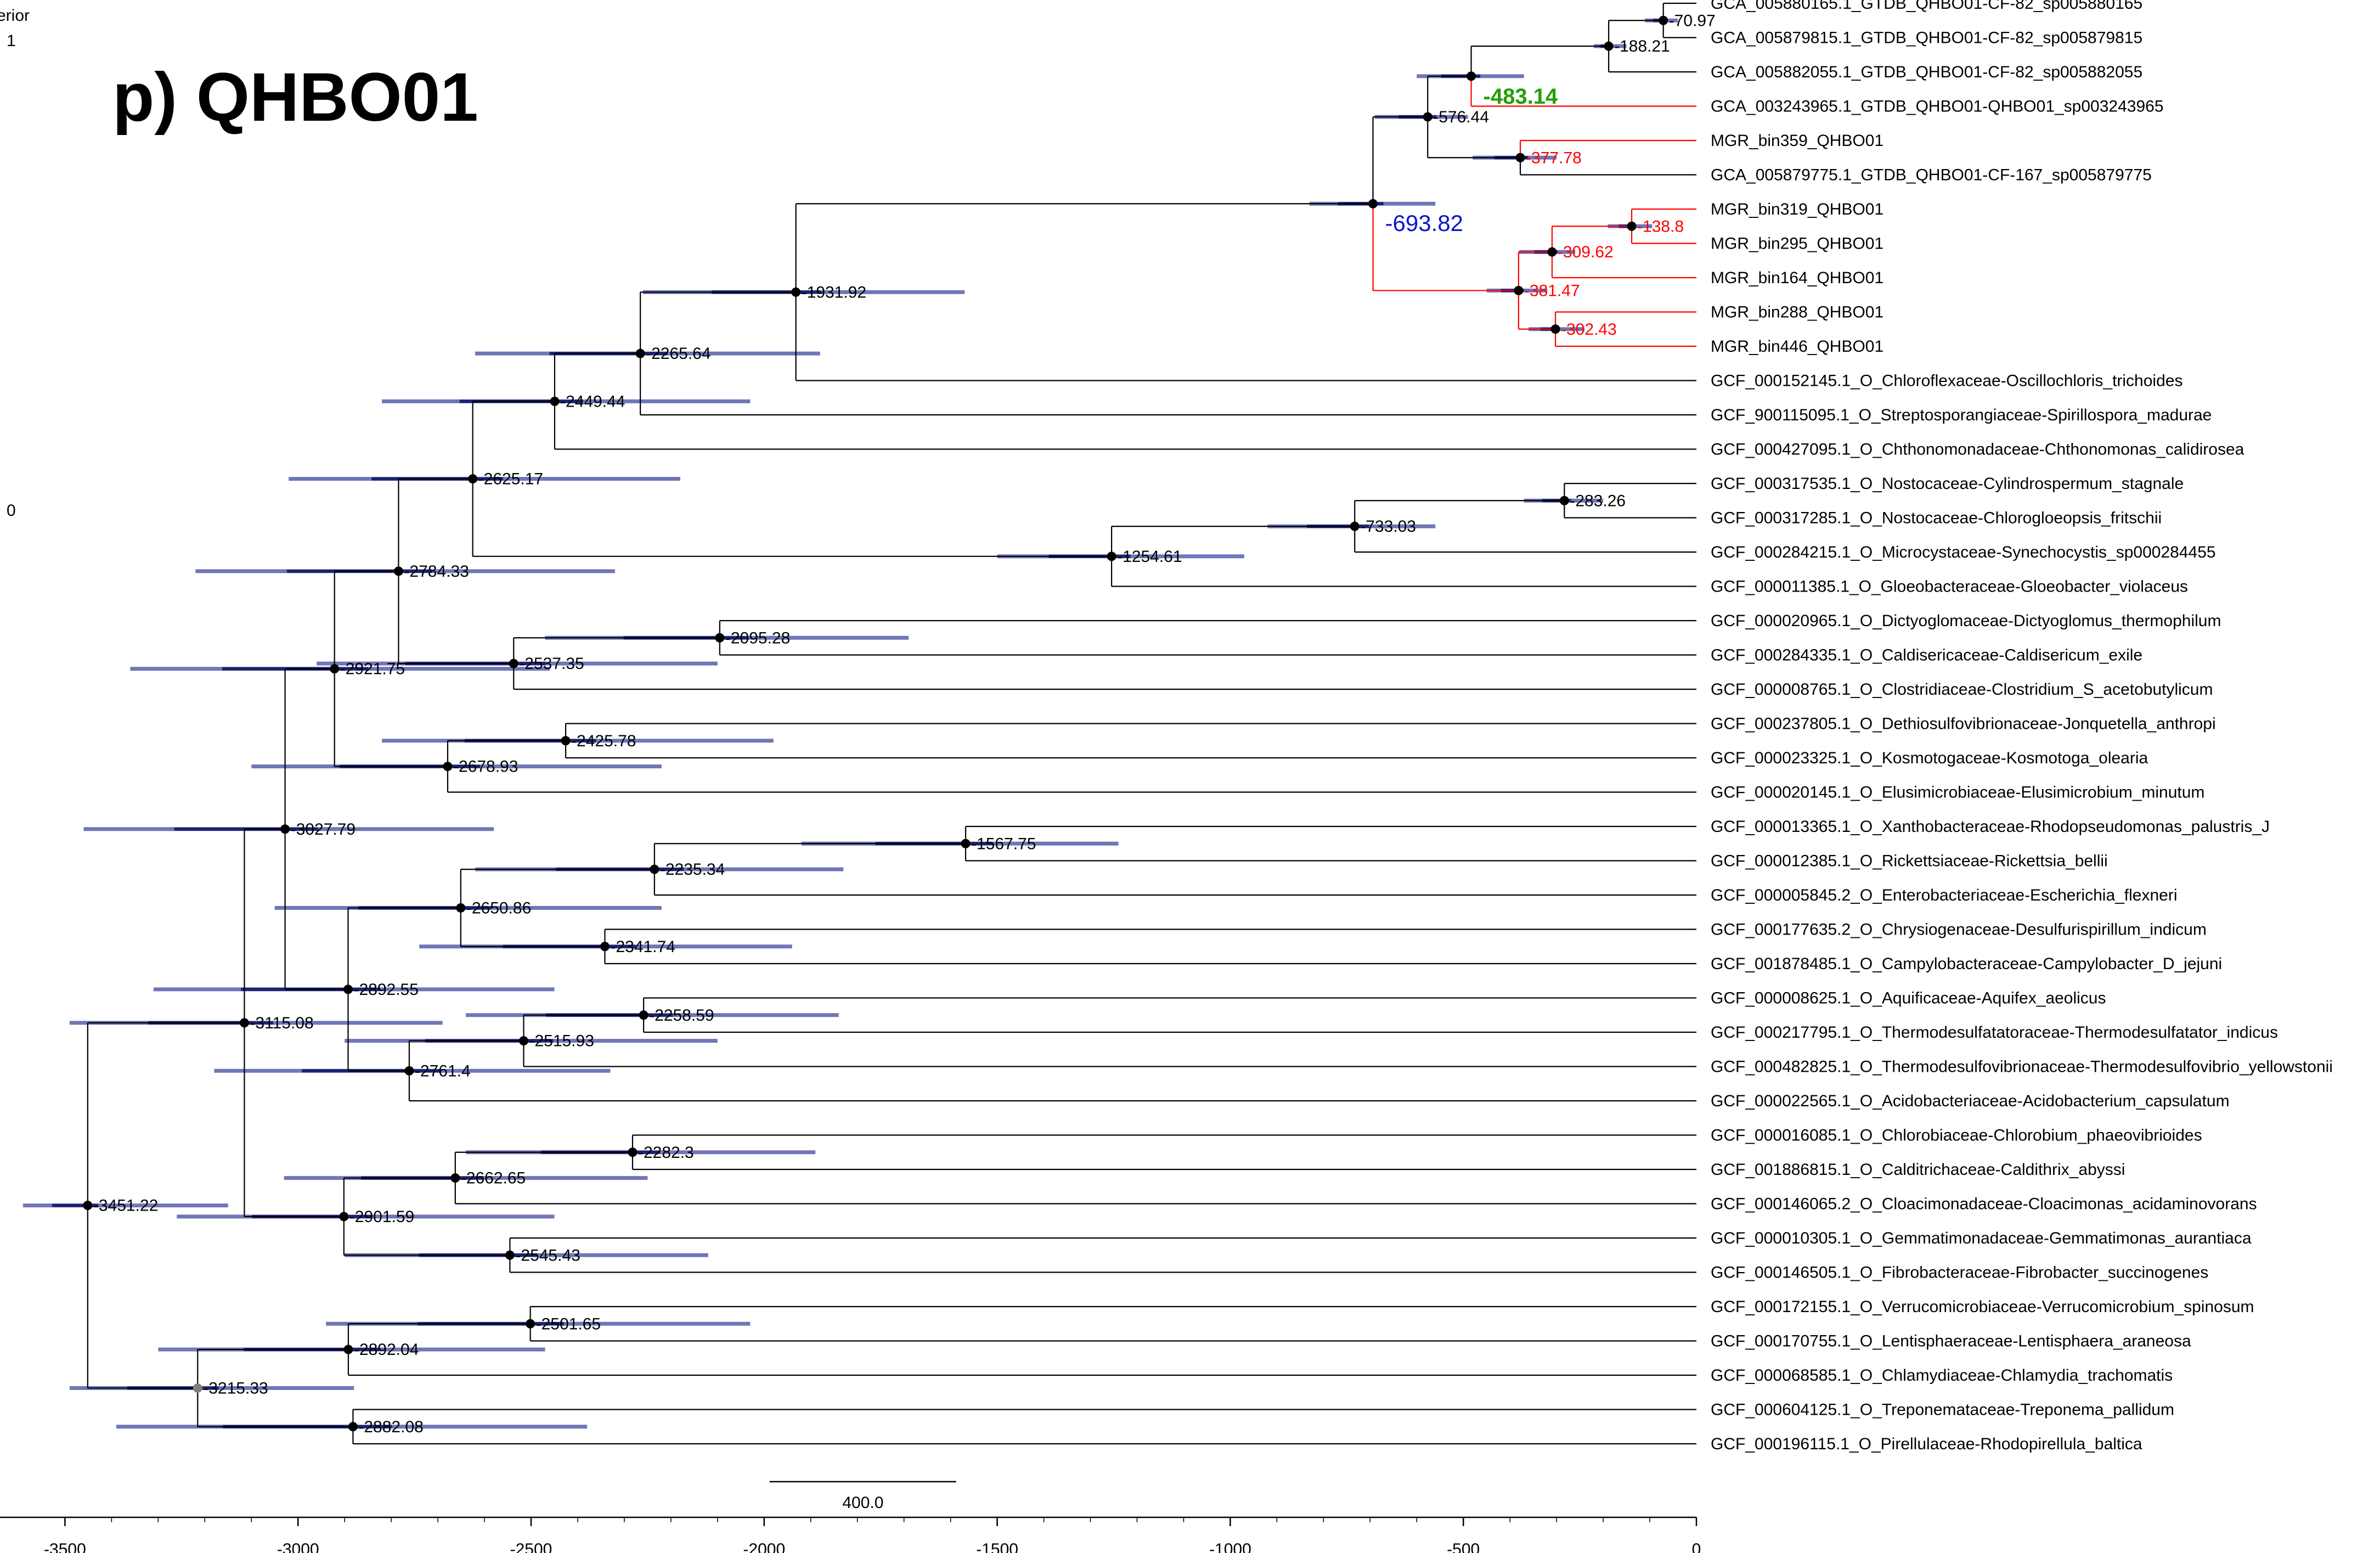 The height and width of the screenshot is (1553, 2380). I want to click on node-age-label: -2784.33, so click(436, 571).